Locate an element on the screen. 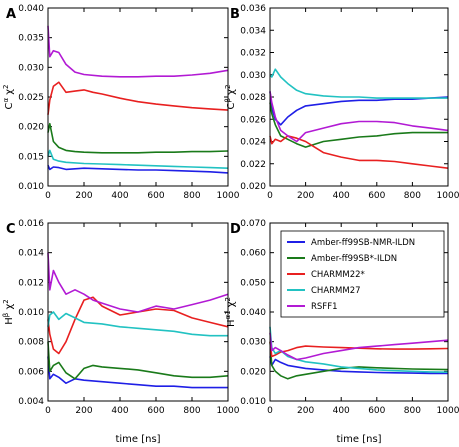  y-tick-label: 0.028 is located at coordinates (253, 98).